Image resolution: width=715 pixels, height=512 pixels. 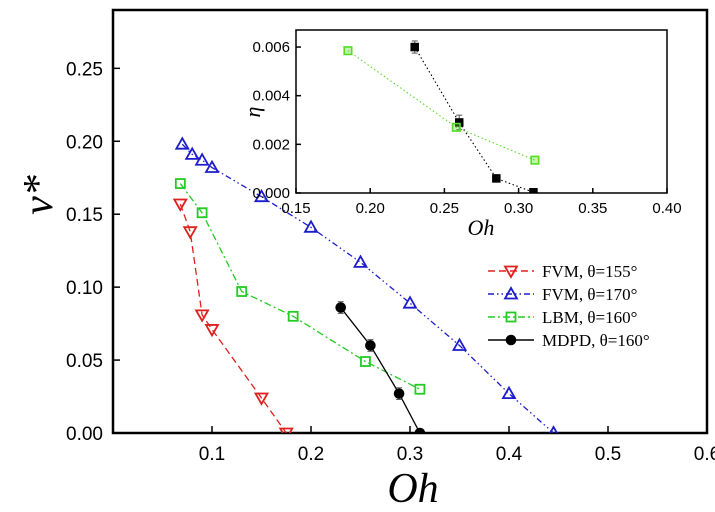 What do you see at coordinates (596, 340) in the screenshot?
I see `legend-label: MDPD, θ=160°` at bounding box center [596, 340].